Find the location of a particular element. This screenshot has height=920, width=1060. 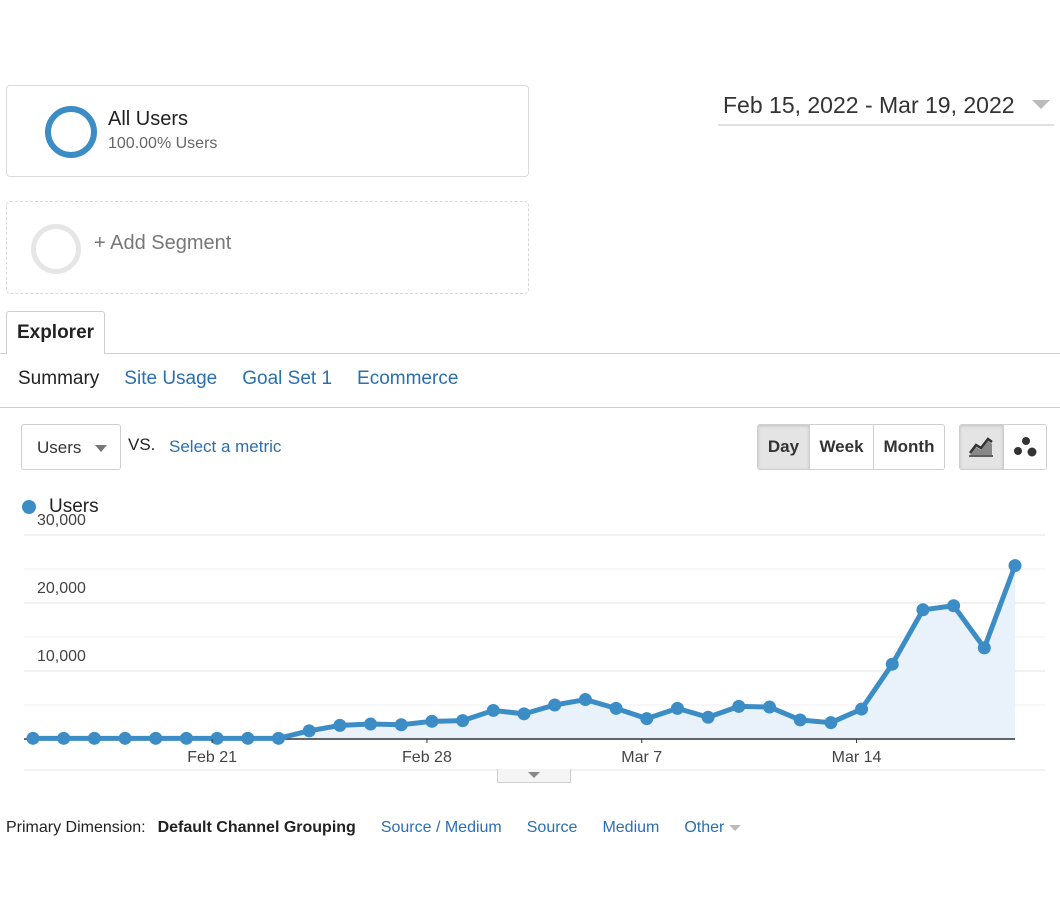

vs-label: VS. is located at coordinates (142, 444).